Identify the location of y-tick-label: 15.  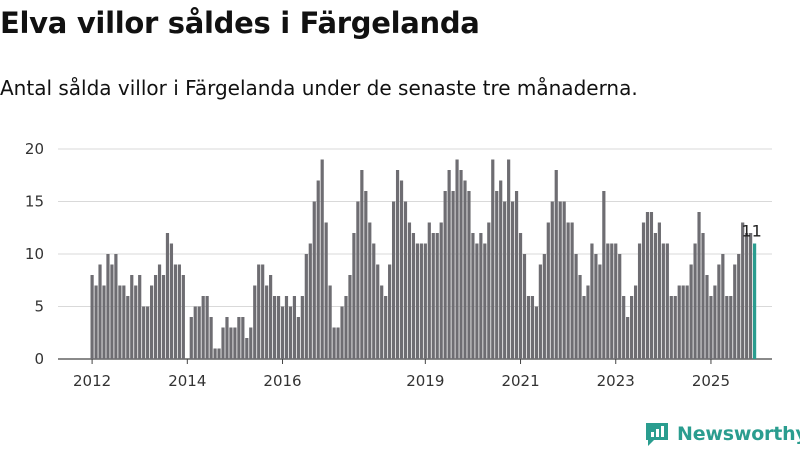
(34, 202).